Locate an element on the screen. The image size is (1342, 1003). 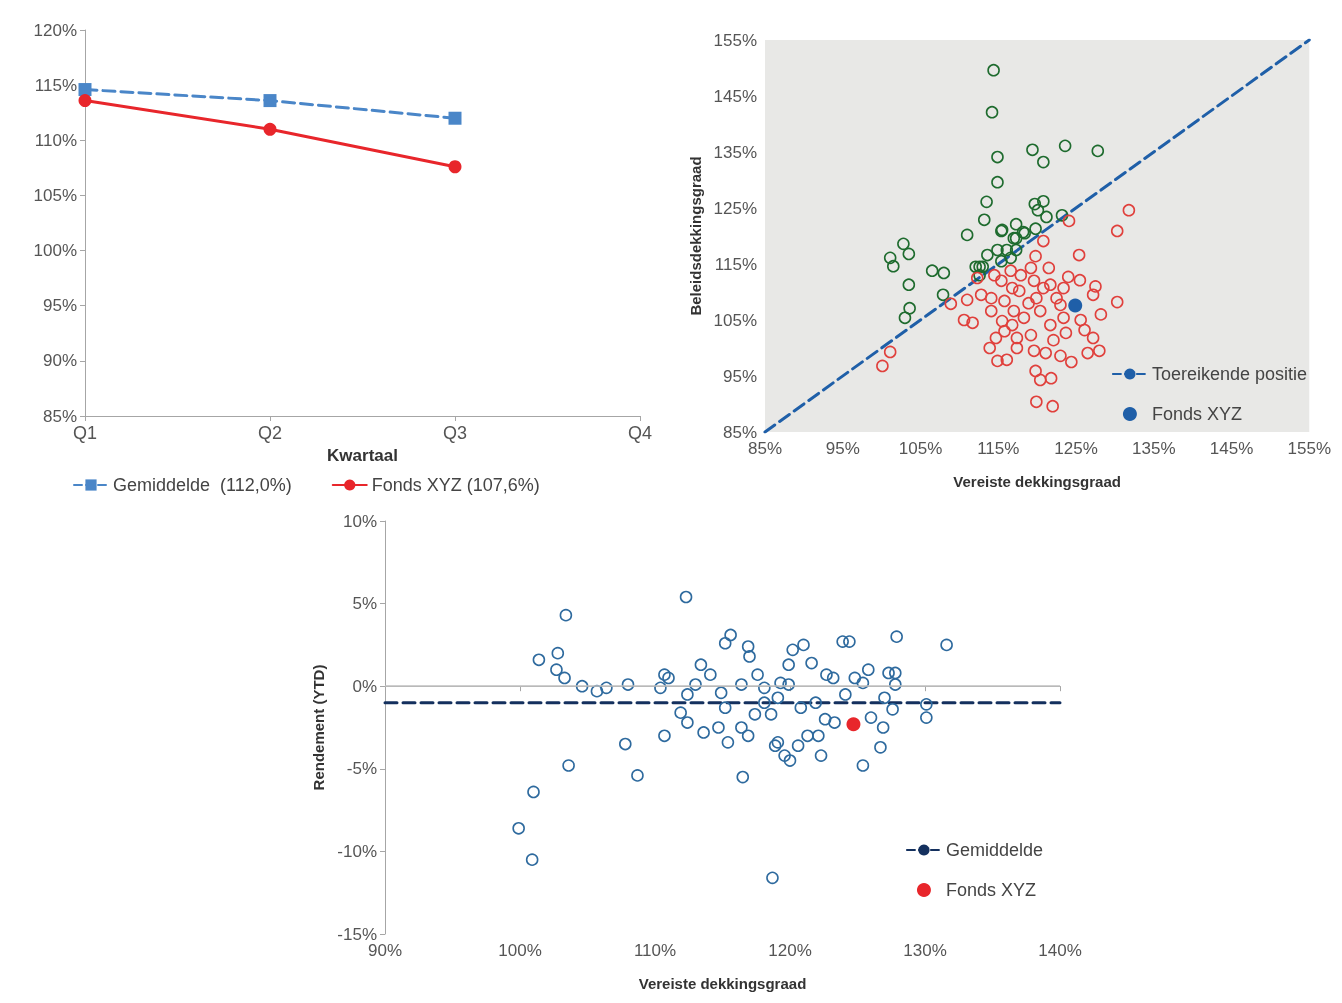
y-axis-title: Rendement (YTD) is located at coordinates (319, 727).